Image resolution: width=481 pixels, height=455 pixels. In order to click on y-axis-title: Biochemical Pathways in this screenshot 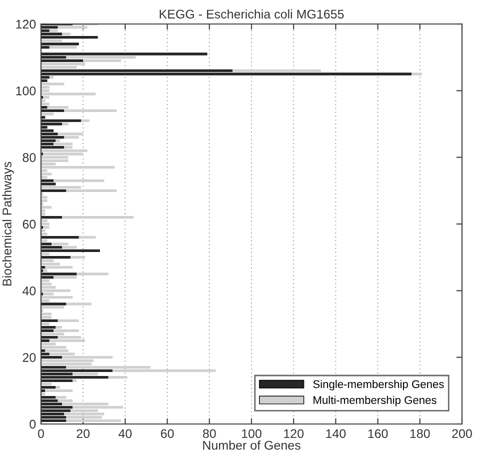, I will do `click(8, 224)`.